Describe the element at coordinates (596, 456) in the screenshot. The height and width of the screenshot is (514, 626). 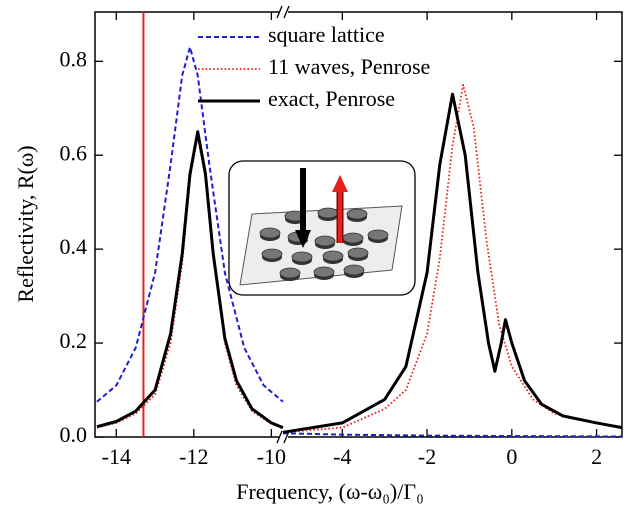
I see `x-tick-label: 2` at that location.